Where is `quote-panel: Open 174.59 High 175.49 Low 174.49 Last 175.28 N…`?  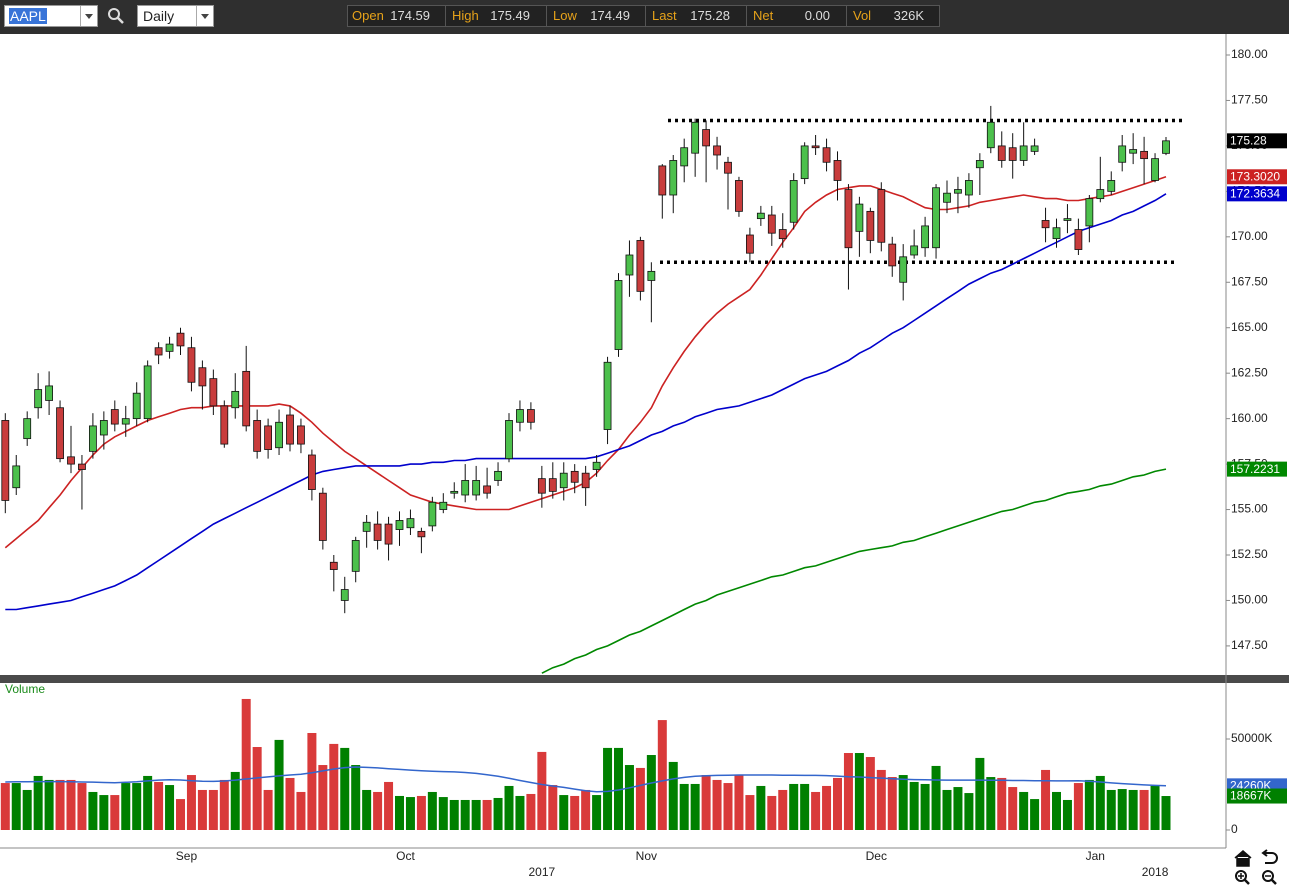 quote-panel: Open 174.59 High 175.49 Low 174.49 Last 175.28 N… is located at coordinates (643, 16).